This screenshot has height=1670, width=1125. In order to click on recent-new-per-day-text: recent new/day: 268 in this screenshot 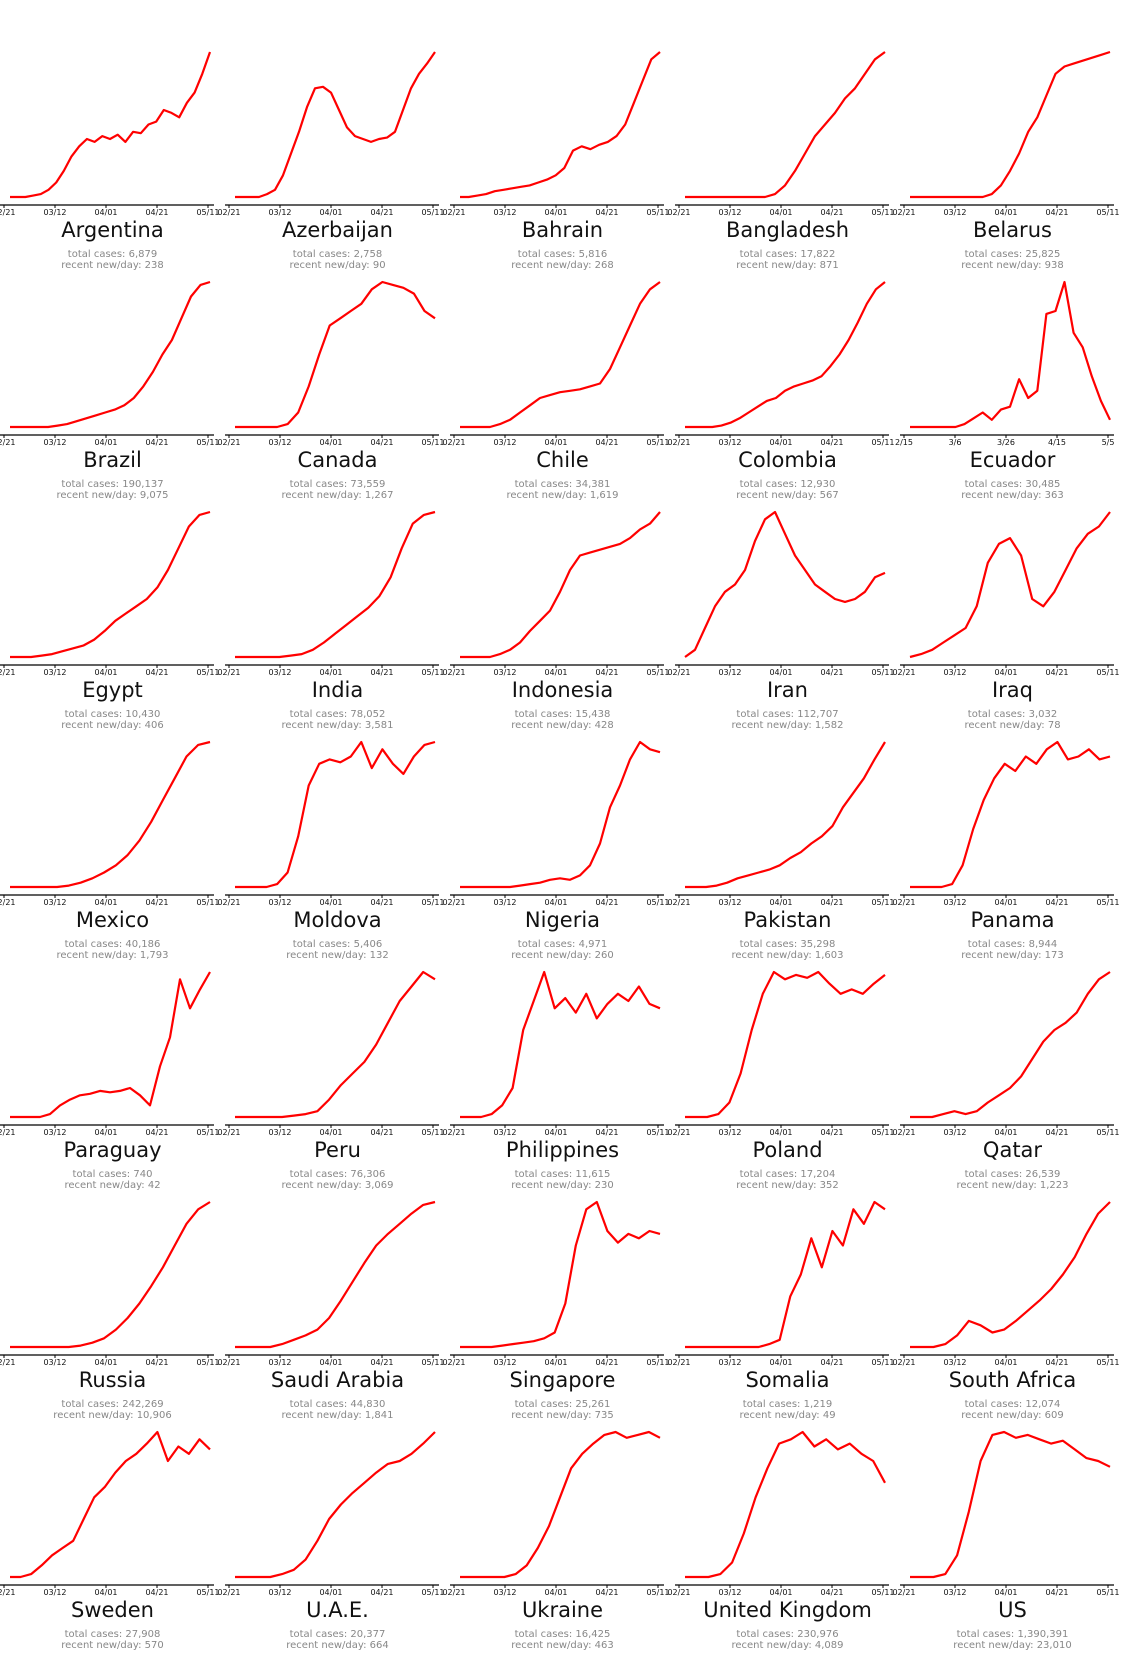, I will do `click(562, 265)`.